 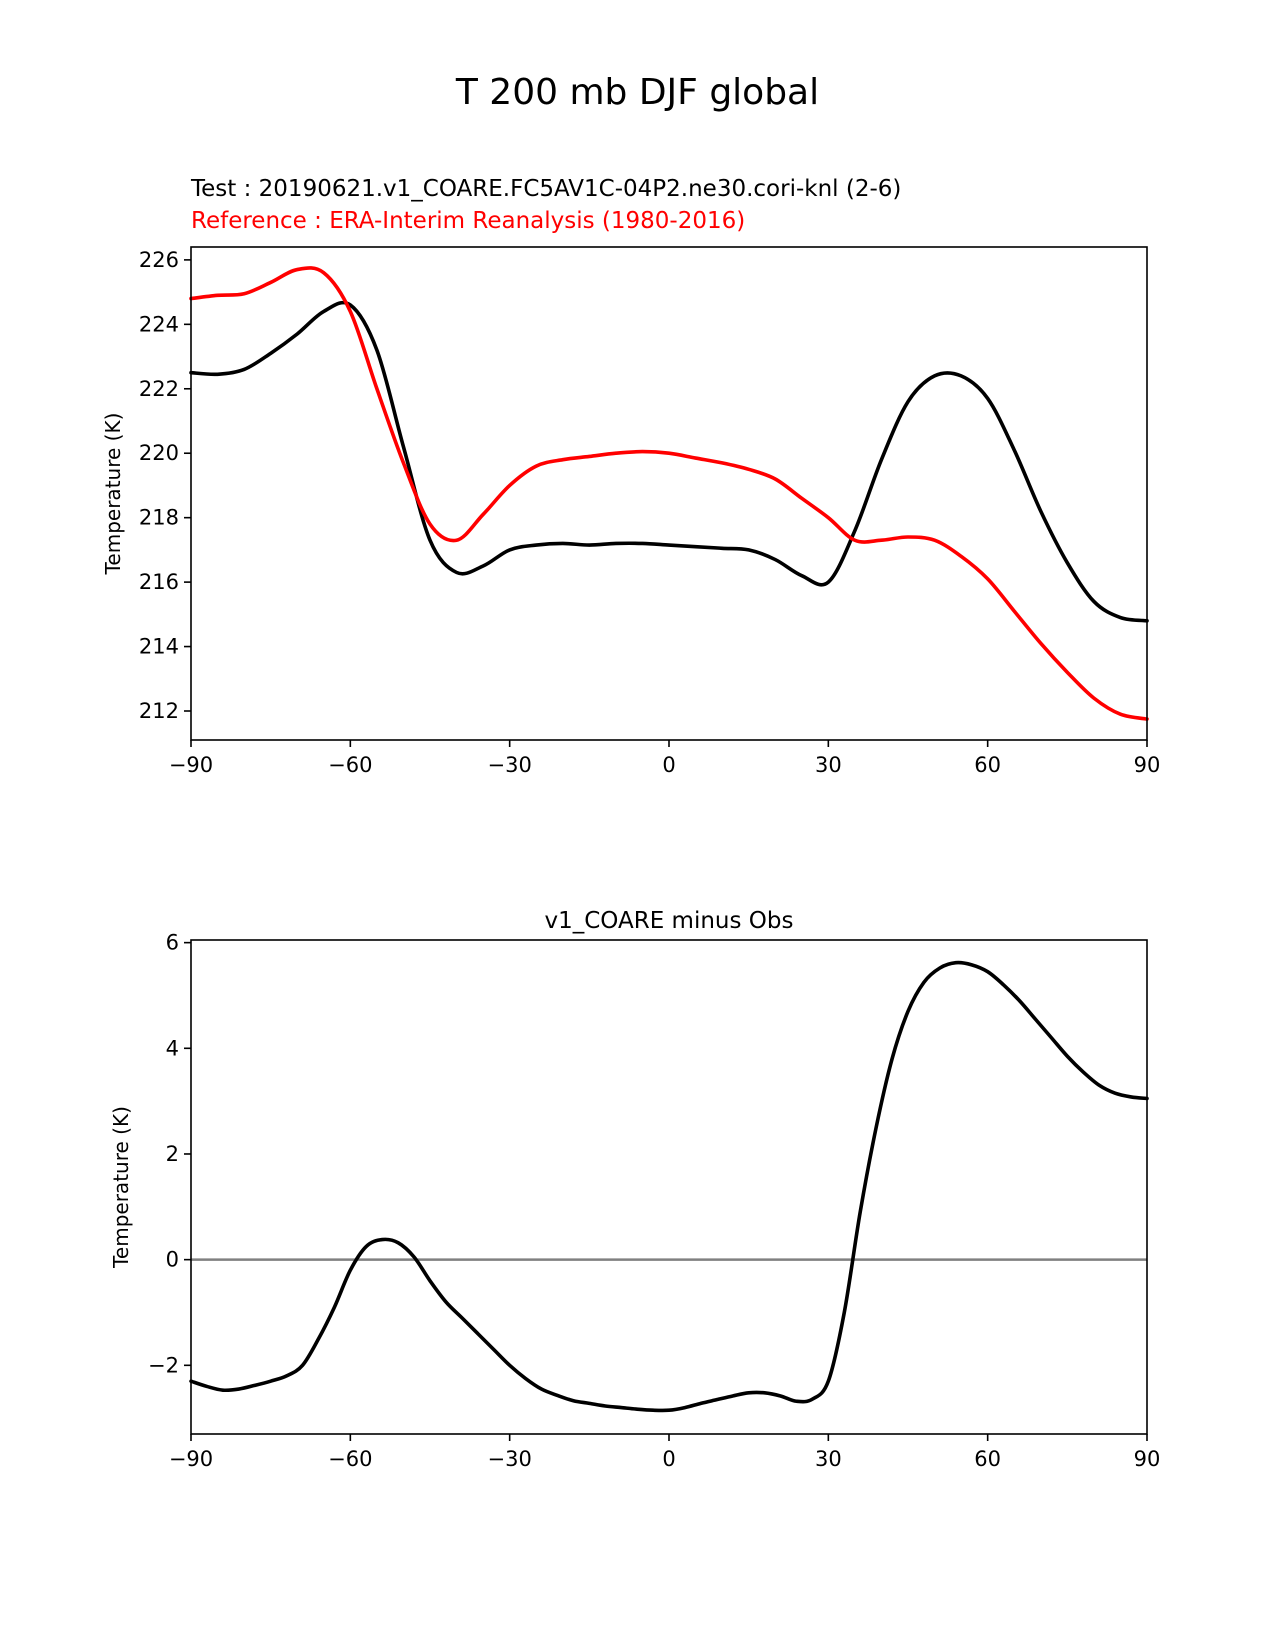 What do you see at coordinates (172, 1260) in the screenshot?
I see `y-tick-label: 0` at bounding box center [172, 1260].